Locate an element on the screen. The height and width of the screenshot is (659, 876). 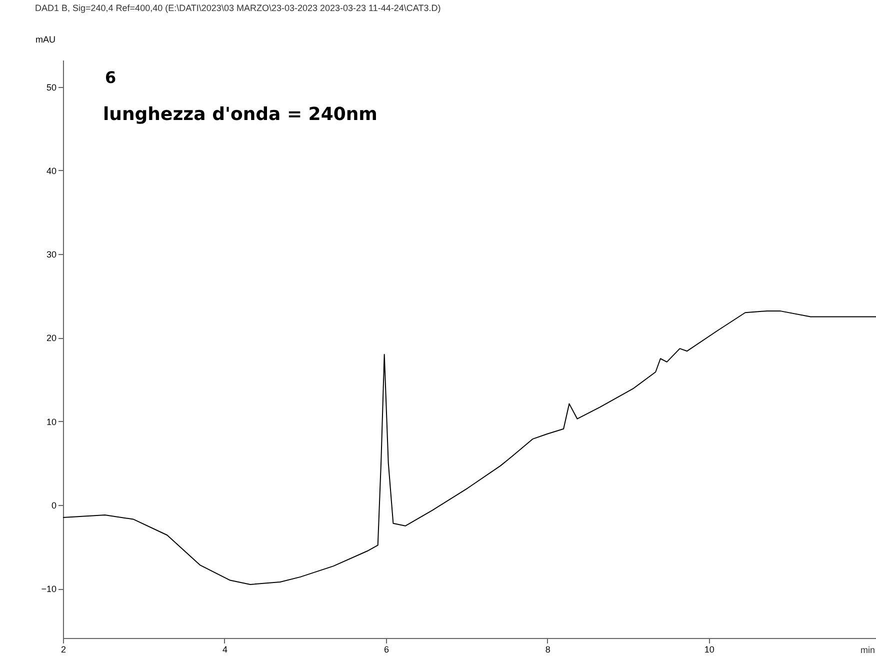
y-tick-label: 10 is located at coordinates (51, 421).